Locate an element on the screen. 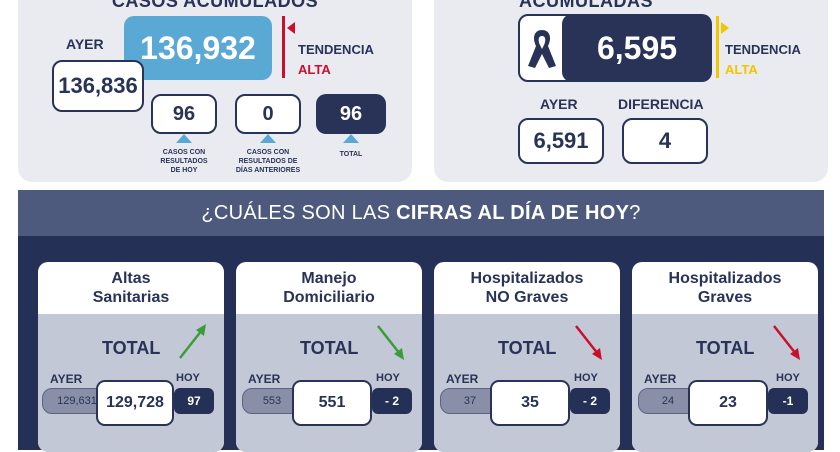  card-title-line1: Manejo is located at coordinates (329, 278).